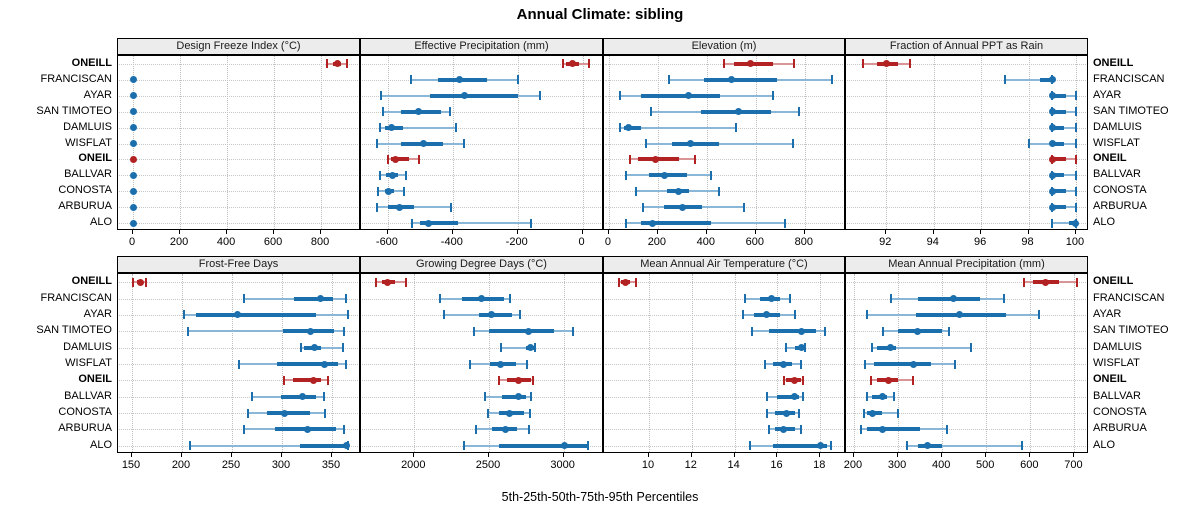 The image size is (1200, 525). What do you see at coordinates (600, 497) in the screenshot?
I see `percentile-caption: 5th-25th-50th-75th-95th Percentiles` at bounding box center [600, 497].